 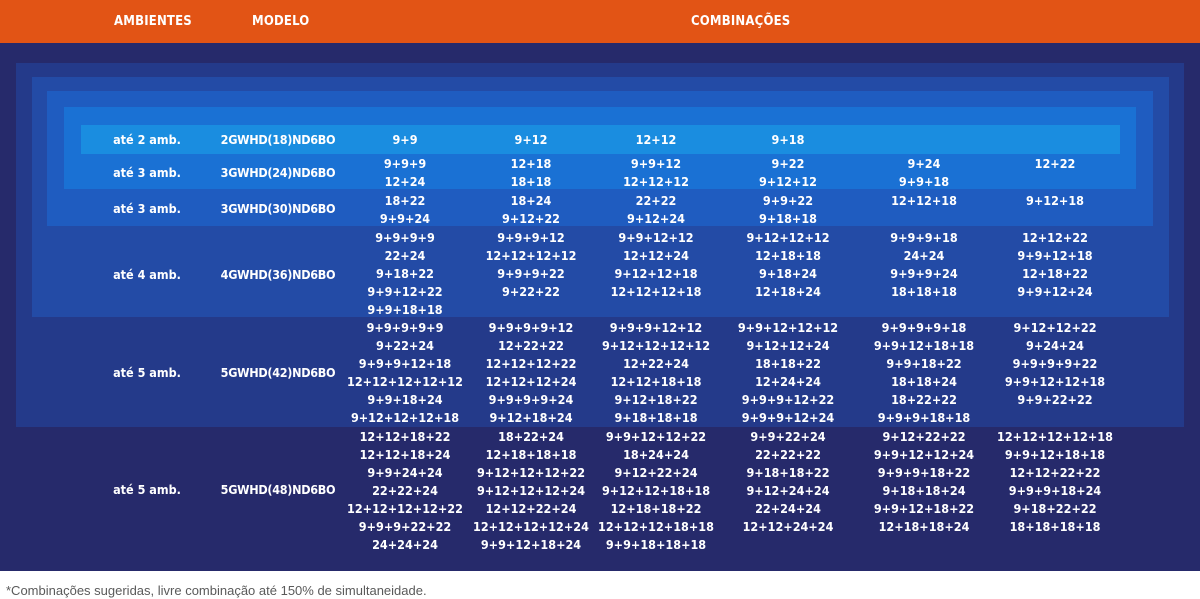 I want to click on combination-value: 9+12+18+22, so click(x=656, y=399).